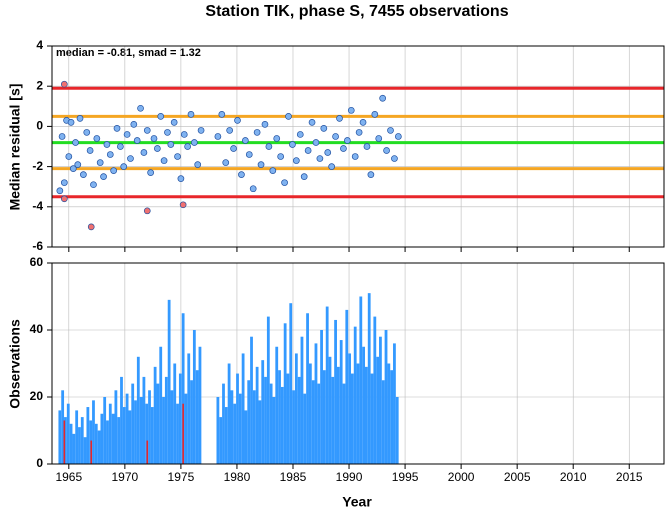 The height and width of the screenshot is (511, 669). Describe the element at coordinates (125, 477) in the screenshot. I see `x-tick-label: 1970` at that location.